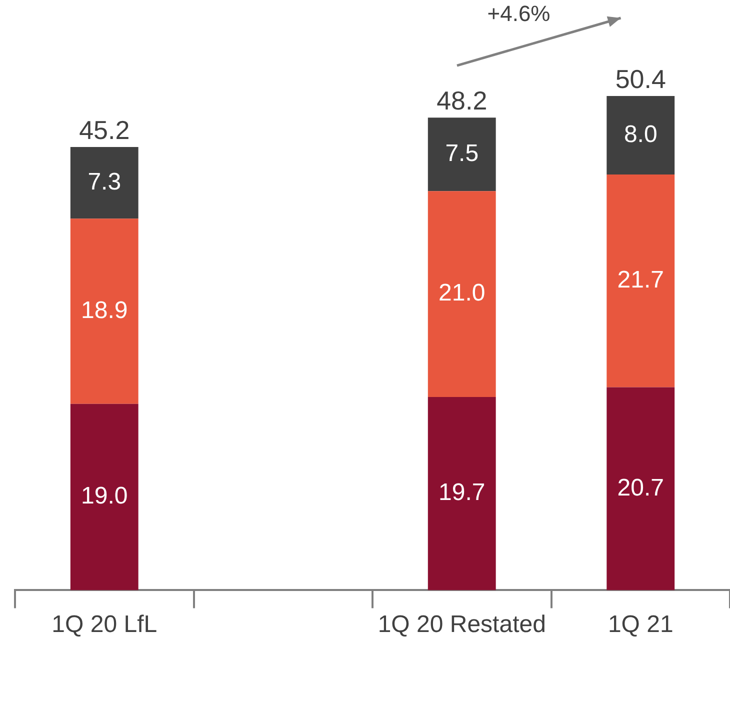  Describe the element at coordinates (518, 13) in the screenshot. I see `text: +4.6%` at that location.